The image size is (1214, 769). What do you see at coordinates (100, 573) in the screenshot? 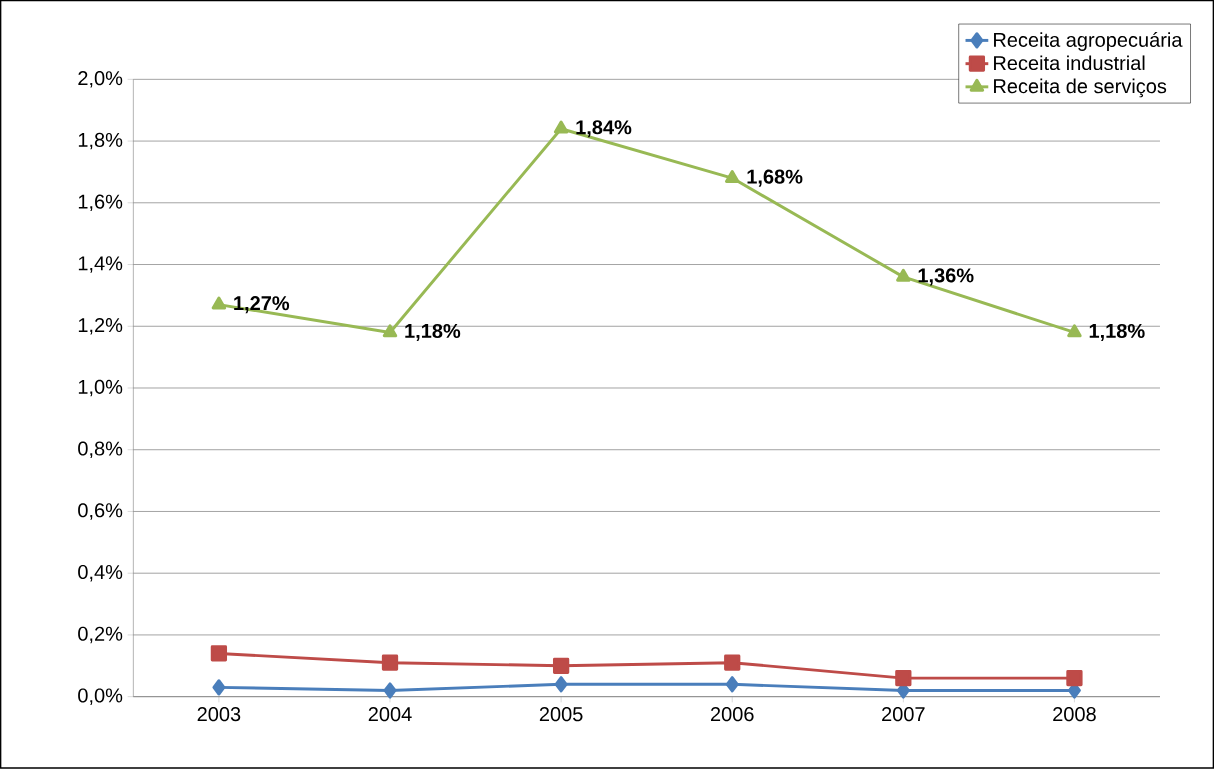
I see `y-tick-label: 0,4%` at bounding box center [100, 573].